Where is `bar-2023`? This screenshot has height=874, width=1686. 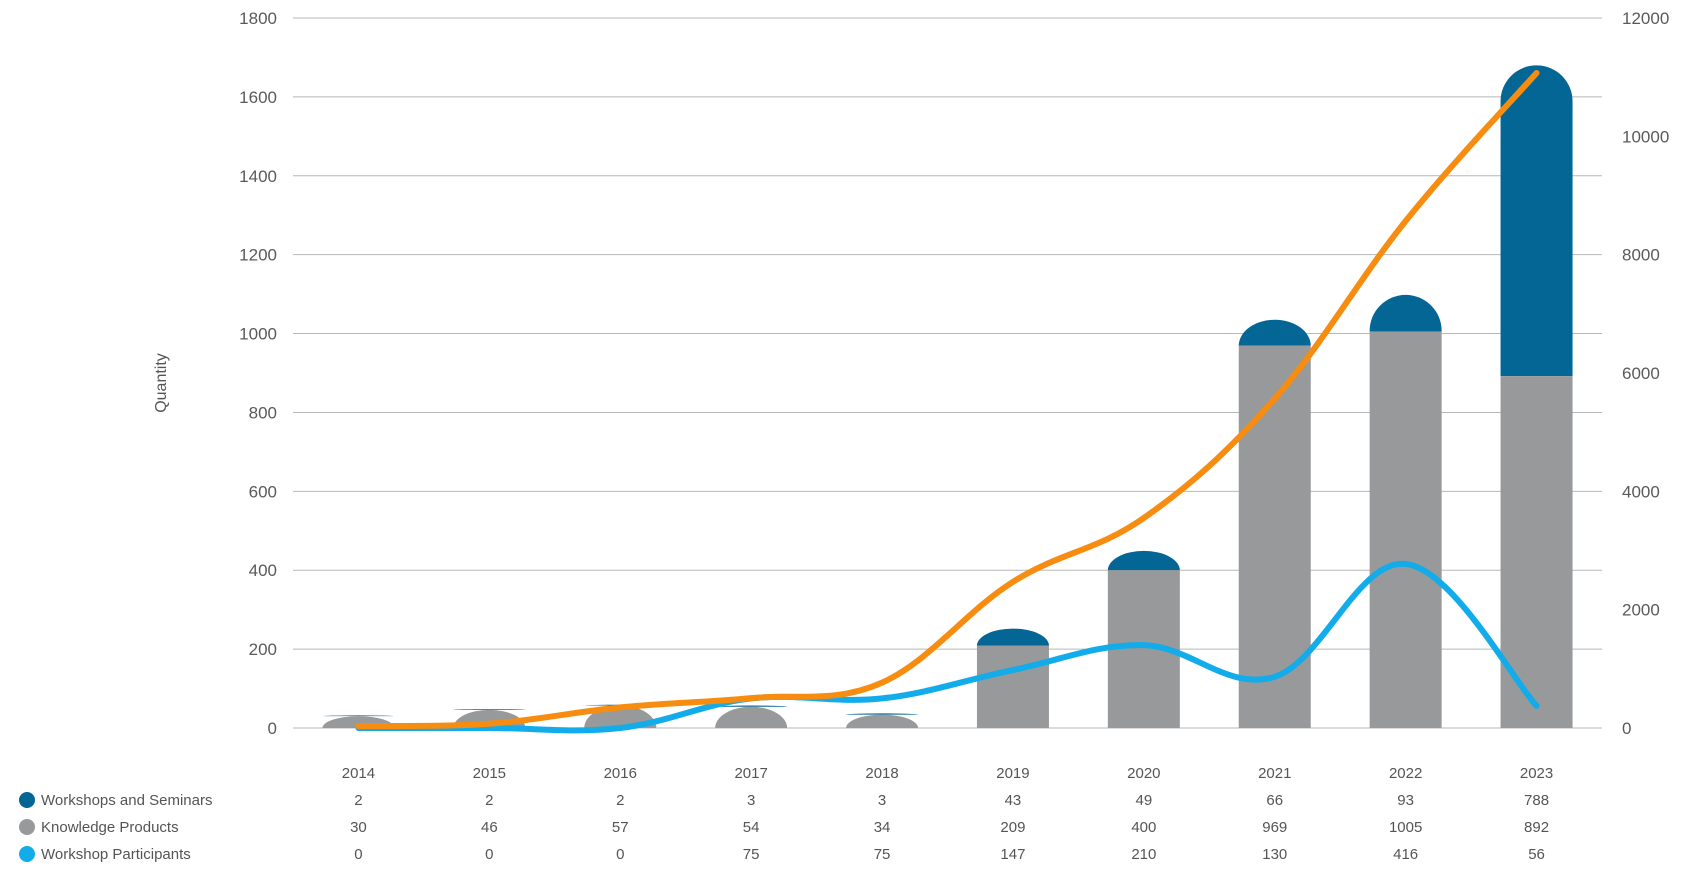
bar-2023 is located at coordinates (1536, 396).